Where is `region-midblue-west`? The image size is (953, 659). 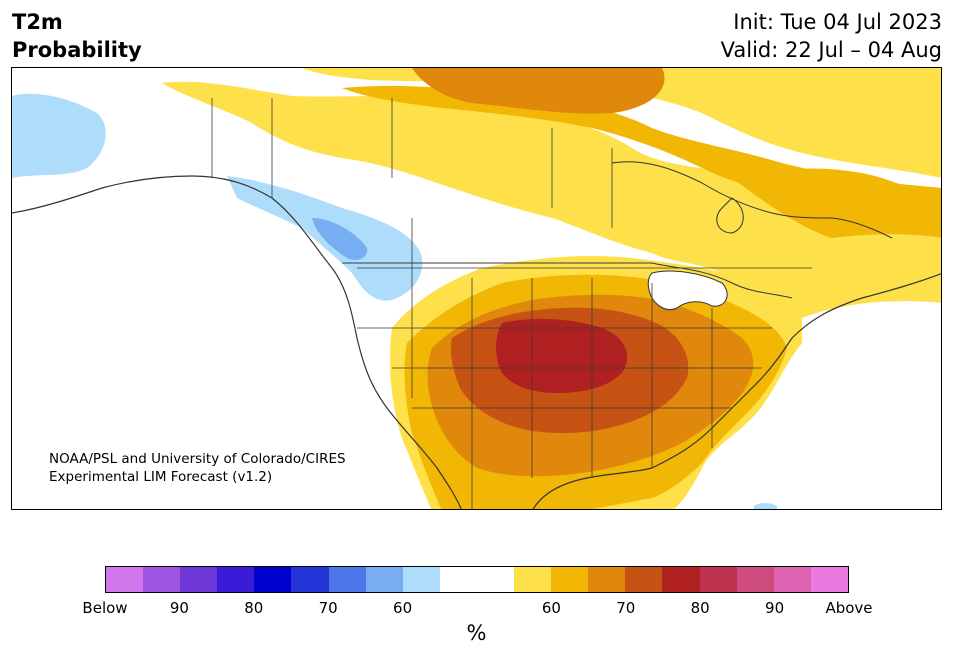 region-midblue-west is located at coordinates (340, 239).